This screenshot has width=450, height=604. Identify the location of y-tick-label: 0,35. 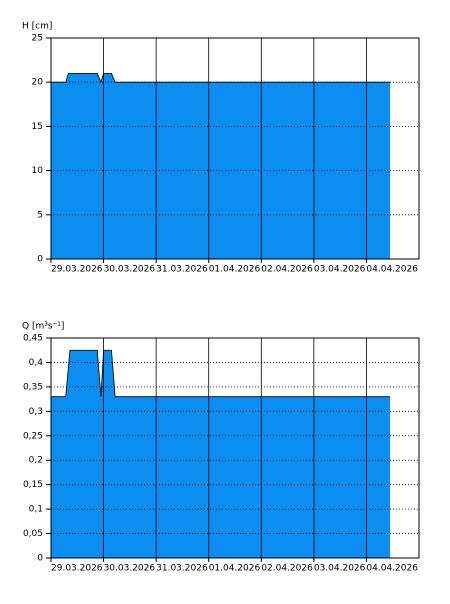
(33, 387).